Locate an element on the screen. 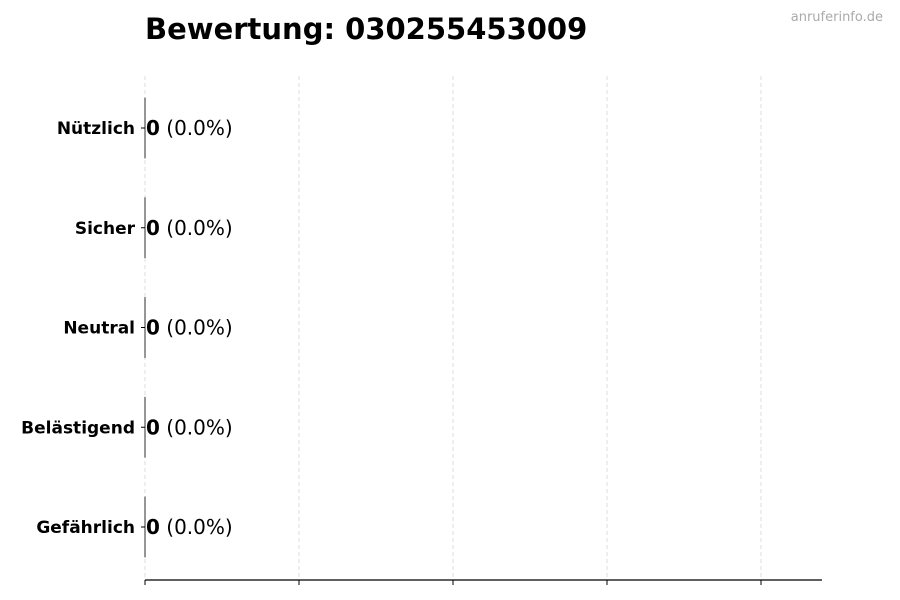  chart-title: Bewertung: 030255453009 is located at coordinates (366, 29).